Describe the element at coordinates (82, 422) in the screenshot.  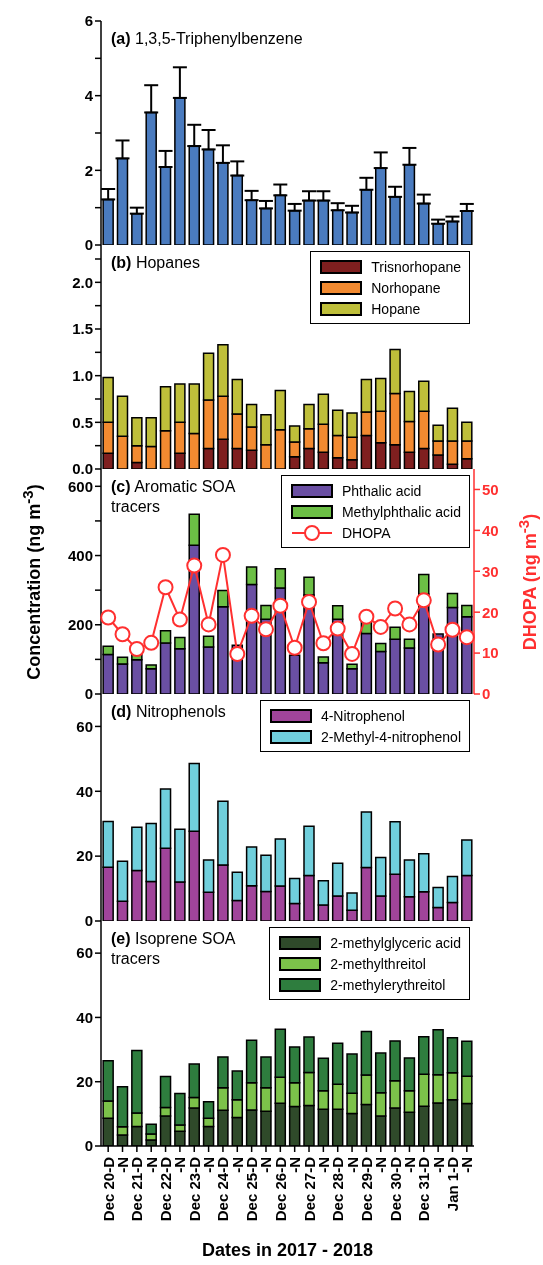
I see `y-tick-label: 0.5` at that location.